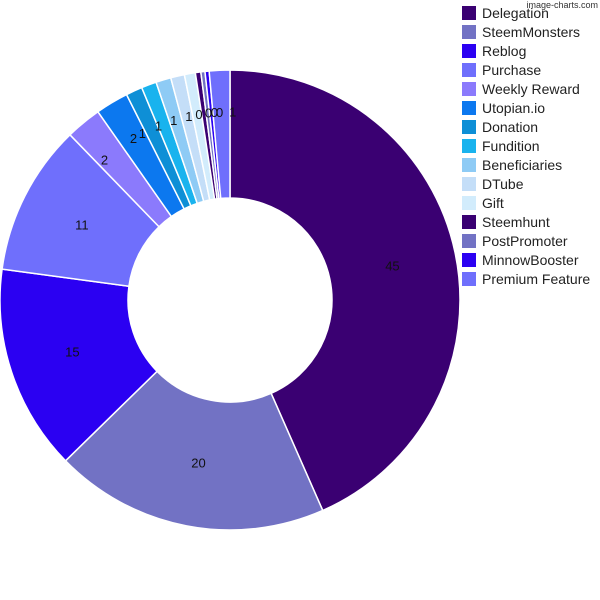  What do you see at coordinates (493, 202) in the screenshot?
I see `legend-label: Gift` at bounding box center [493, 202].